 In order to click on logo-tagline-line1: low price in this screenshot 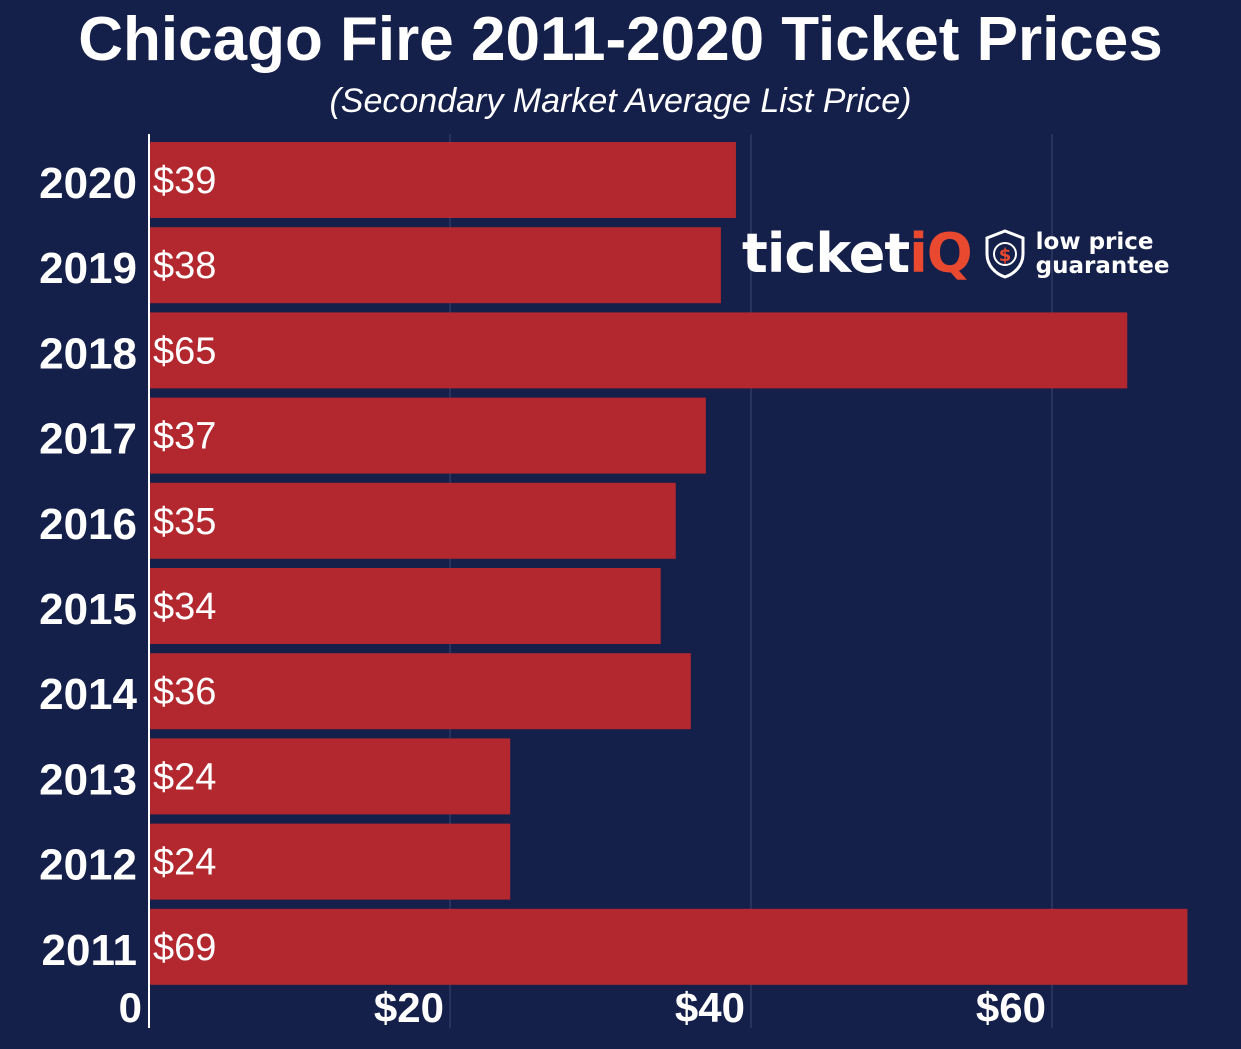, I will do `click(1094, 242)`.